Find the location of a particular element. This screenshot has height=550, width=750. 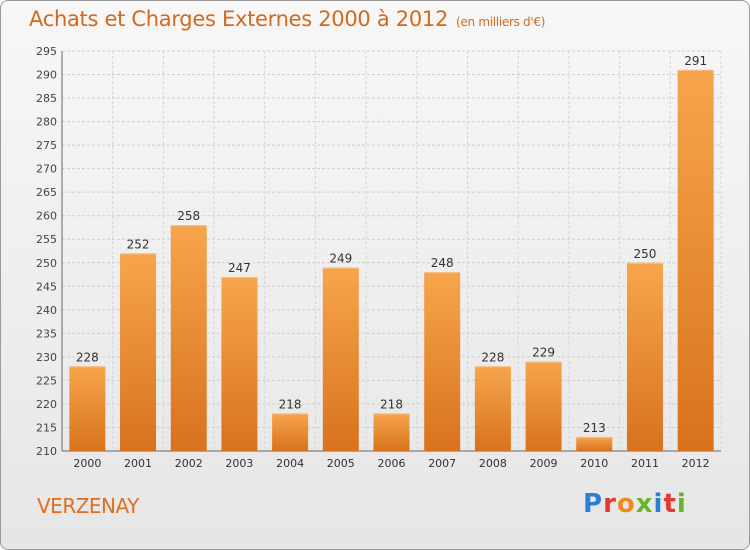

y-tick-label: 260 is located at coordinates (46, 216).